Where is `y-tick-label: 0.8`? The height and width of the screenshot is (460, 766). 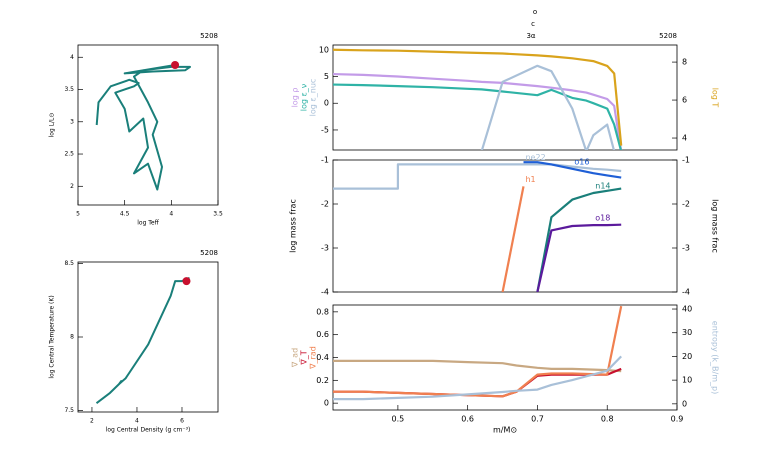 y-tick-label: 0.8 is located at coordinates (322, 311).